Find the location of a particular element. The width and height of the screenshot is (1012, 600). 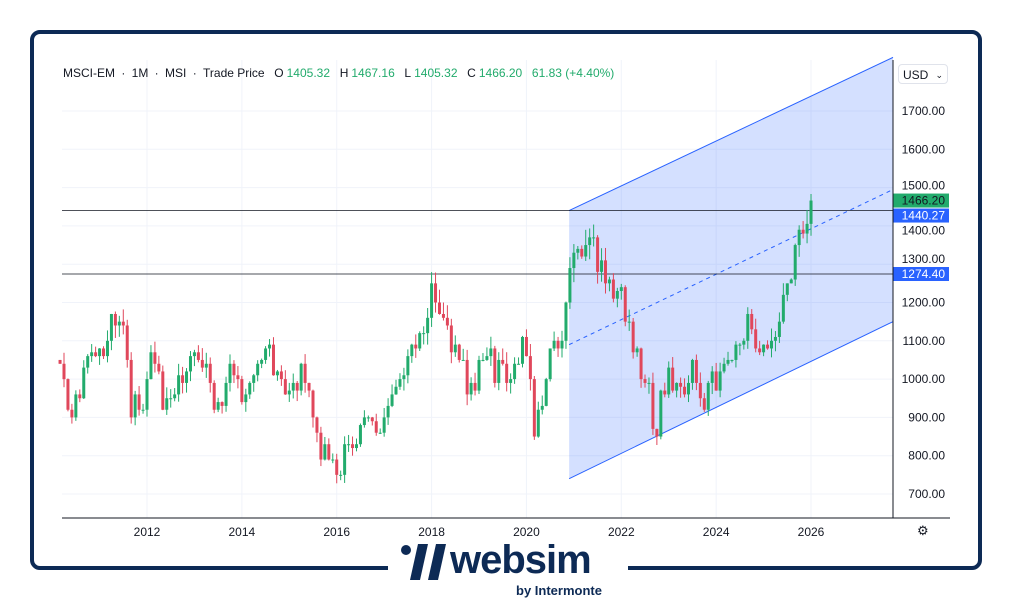

logo-mark-icon is located at coordinates (423, 562).